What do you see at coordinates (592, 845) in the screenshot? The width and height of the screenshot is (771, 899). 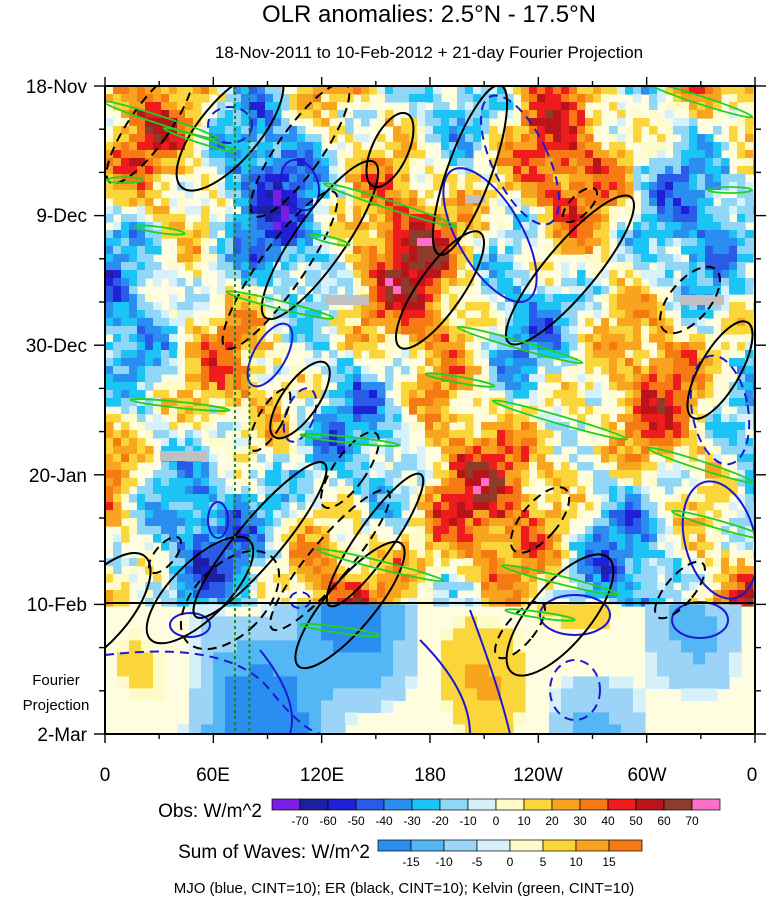 I see `waves-colorbar-box` at bounding box center [592, 845].